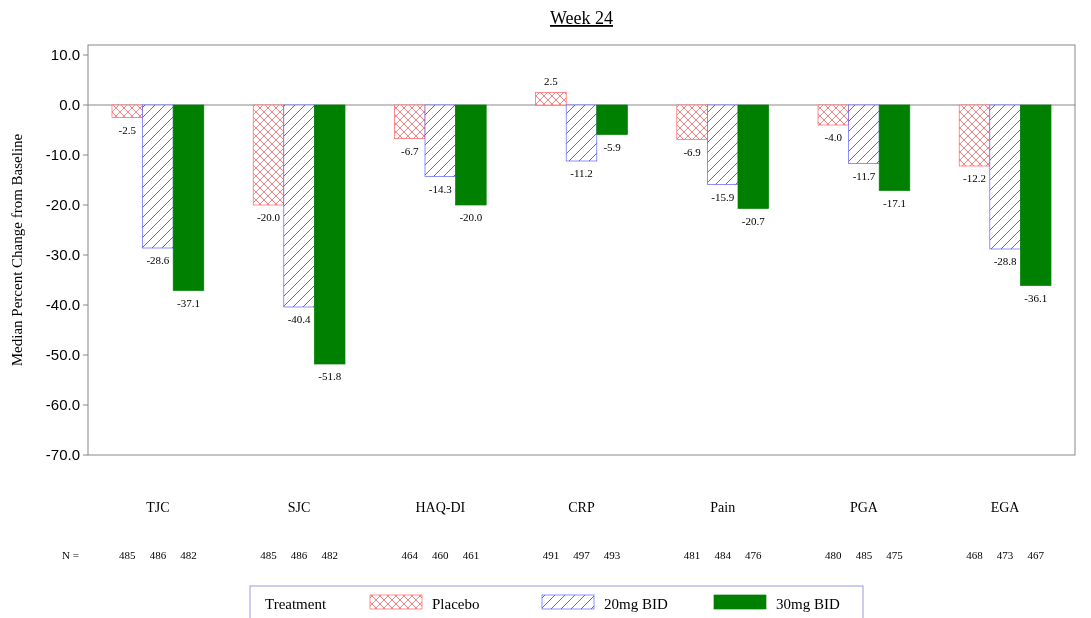 The height and width of the screenshot is (618, 1091). What do you see at coordinates (69, 104) in the screenshot?
I see `y-tick-label: 0.0` at bounding box center [69, 104].